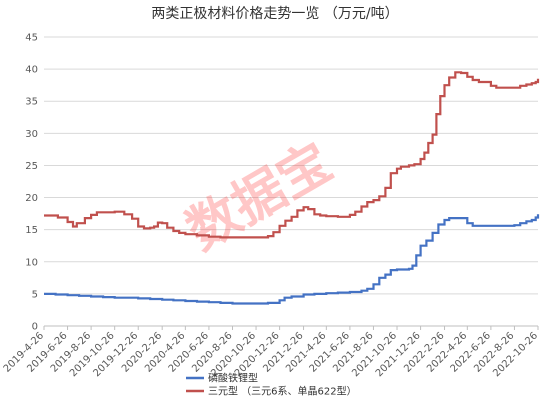 The image size is (550, 419). What do you see at coordinates (35, 327) in the screenshot?
I see `y-tick-label: 0` at bounding box center [35, 327].